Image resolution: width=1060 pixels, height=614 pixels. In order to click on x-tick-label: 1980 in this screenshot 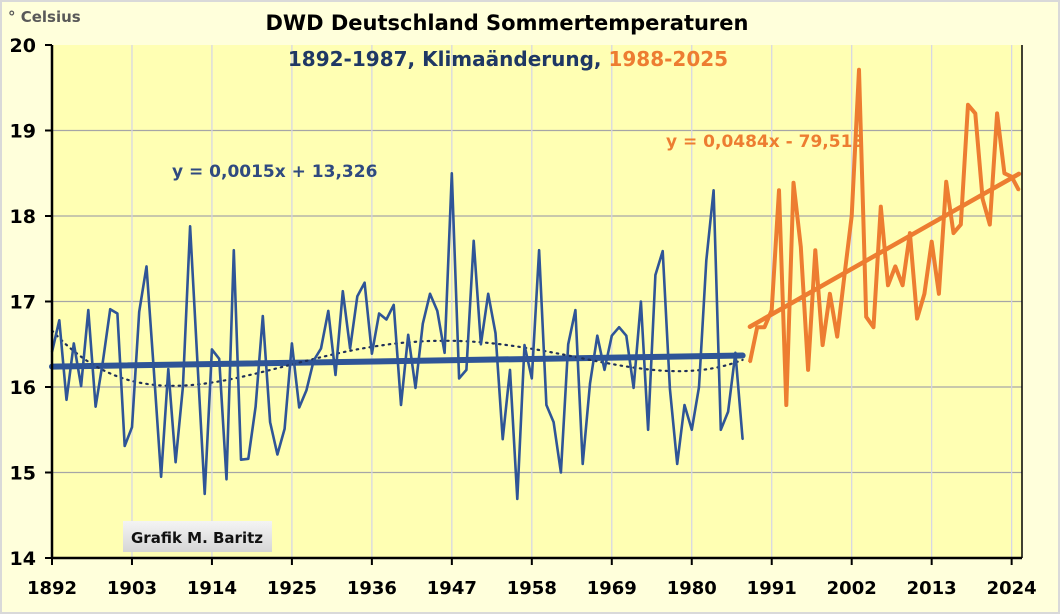, I will do `click(692, 588)`.